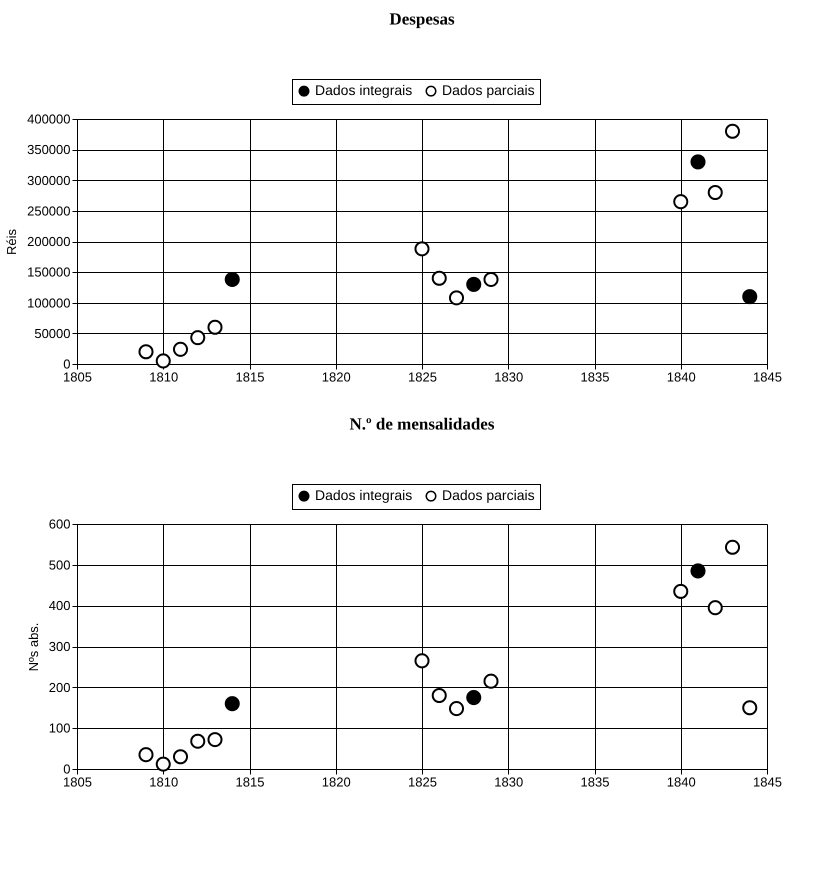 The image size is (816, 878). Describe the element at coordinates (12, 242) in the screenshot. I see `y-axis-title: Réis` at that location.